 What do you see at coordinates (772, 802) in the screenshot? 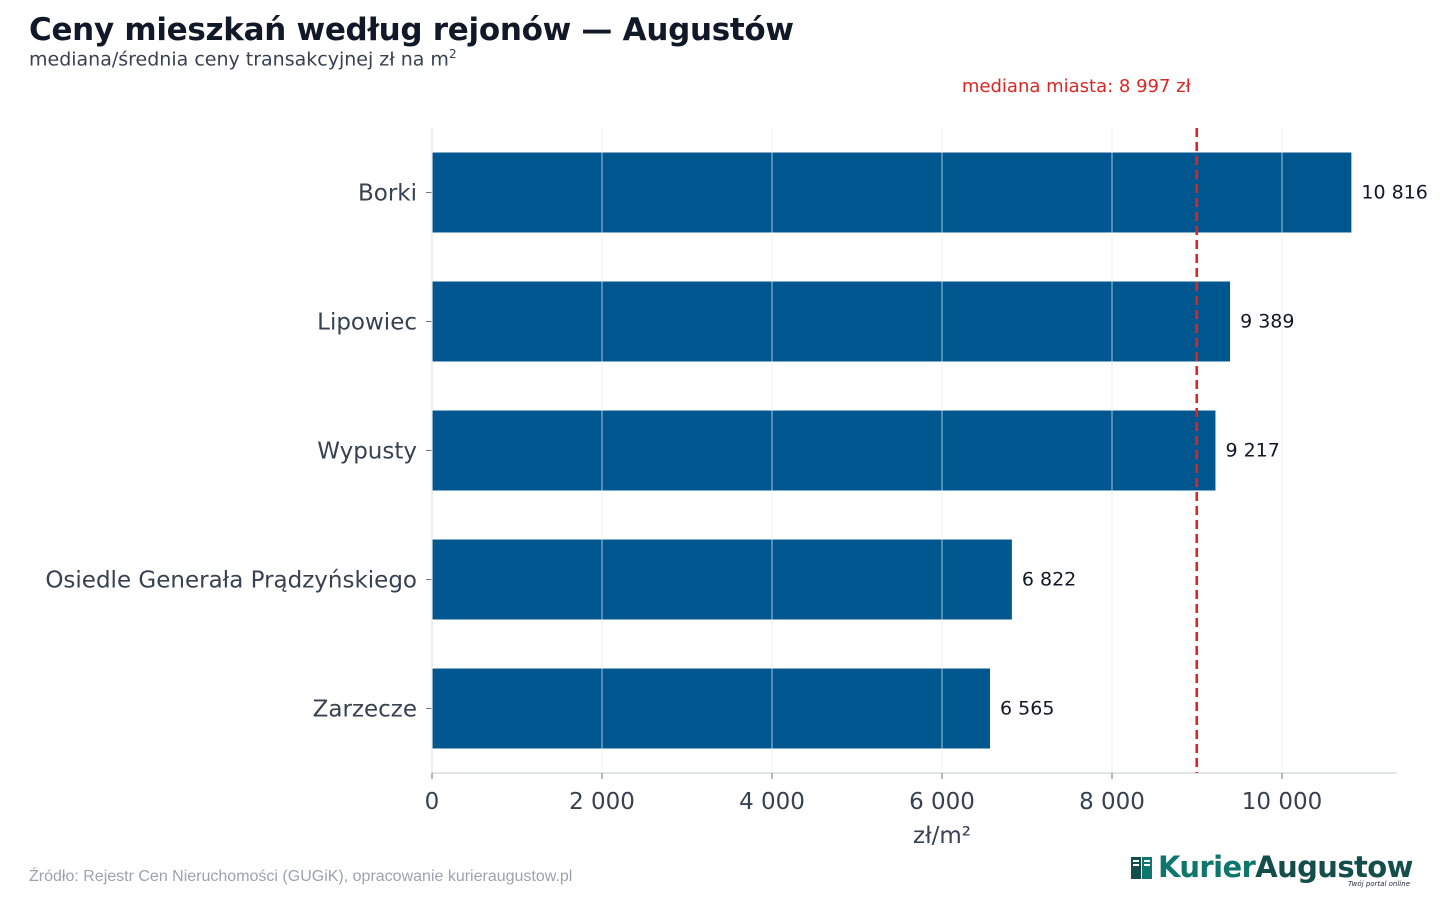
I see `x-tick-label: 4 000` at bounding box center [772, 802].